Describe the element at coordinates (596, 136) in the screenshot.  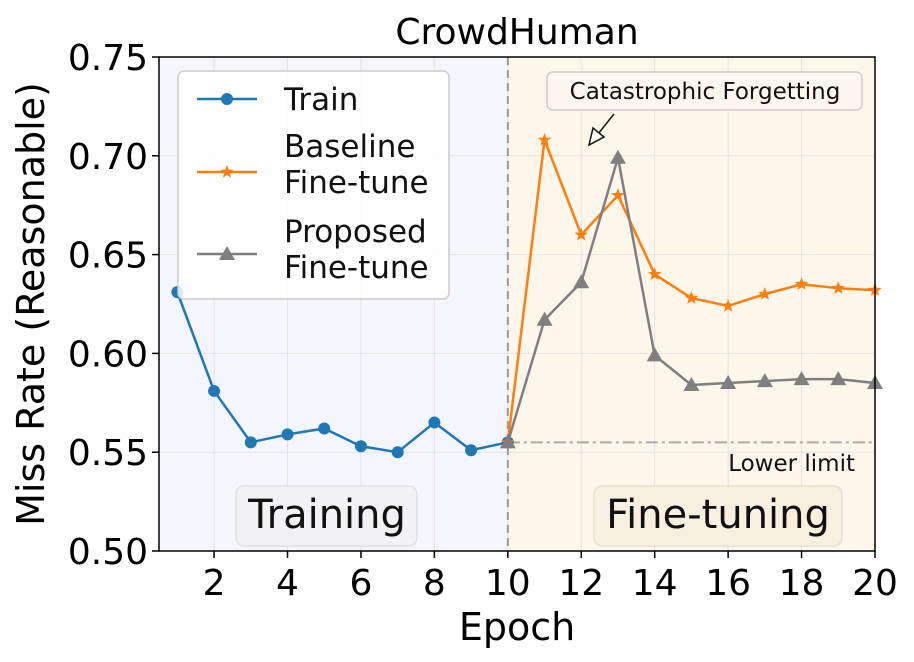
I see `annotation-arrow-head` at that location.